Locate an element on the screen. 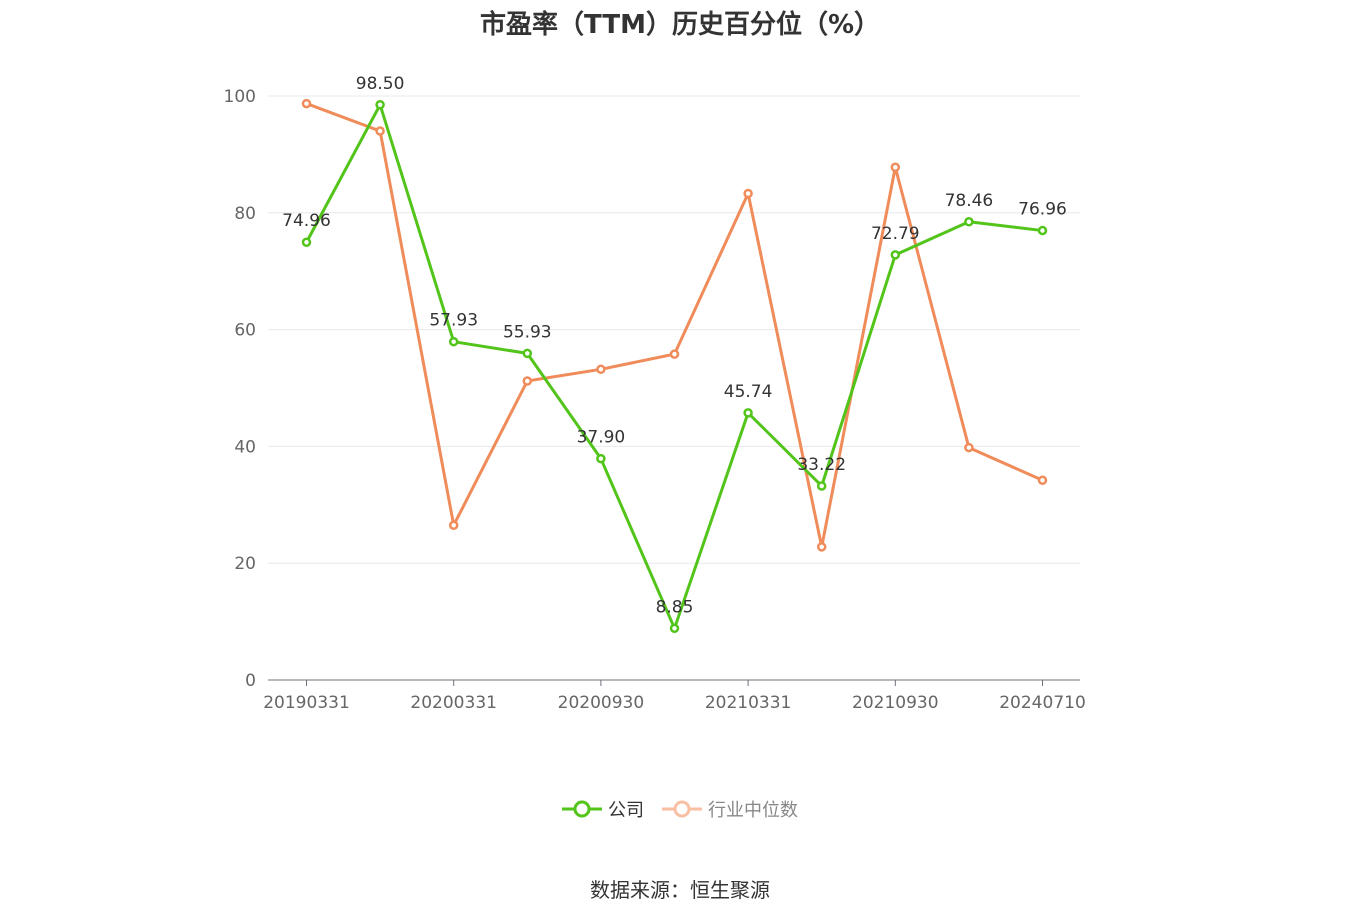 The width and height of the screenshot is (1360, 920). data-label-company: 74.96 is located at coordinates (306, 221).